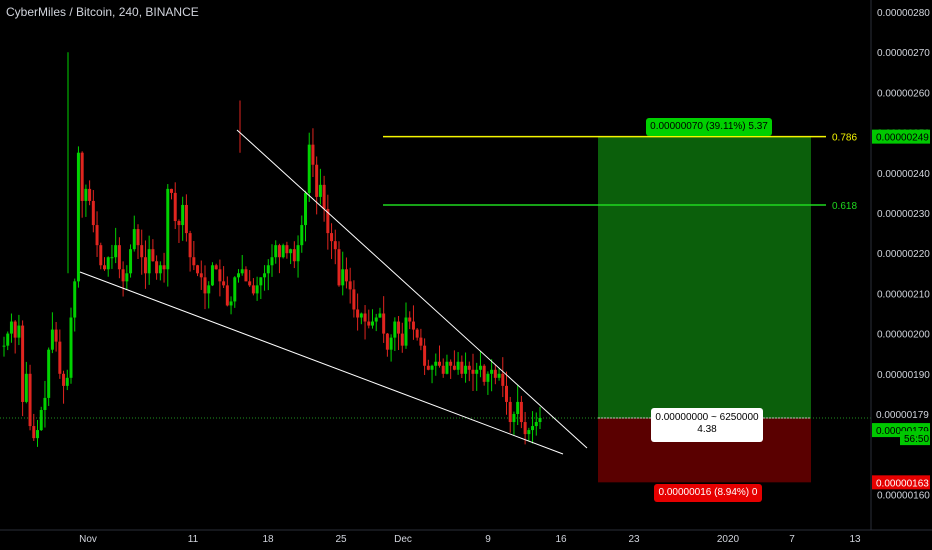  I want to click on chart-title: CyberMiles / Bitcoin, 240, BINANCE, so click(102, 12).